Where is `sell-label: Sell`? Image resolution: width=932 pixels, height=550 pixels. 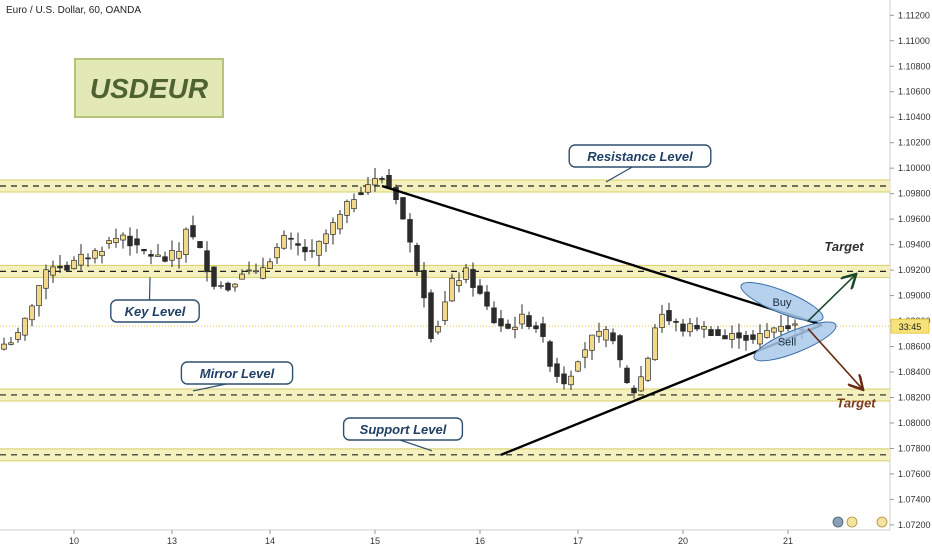 sell-label: Sell is located at coordinates (787, 342).